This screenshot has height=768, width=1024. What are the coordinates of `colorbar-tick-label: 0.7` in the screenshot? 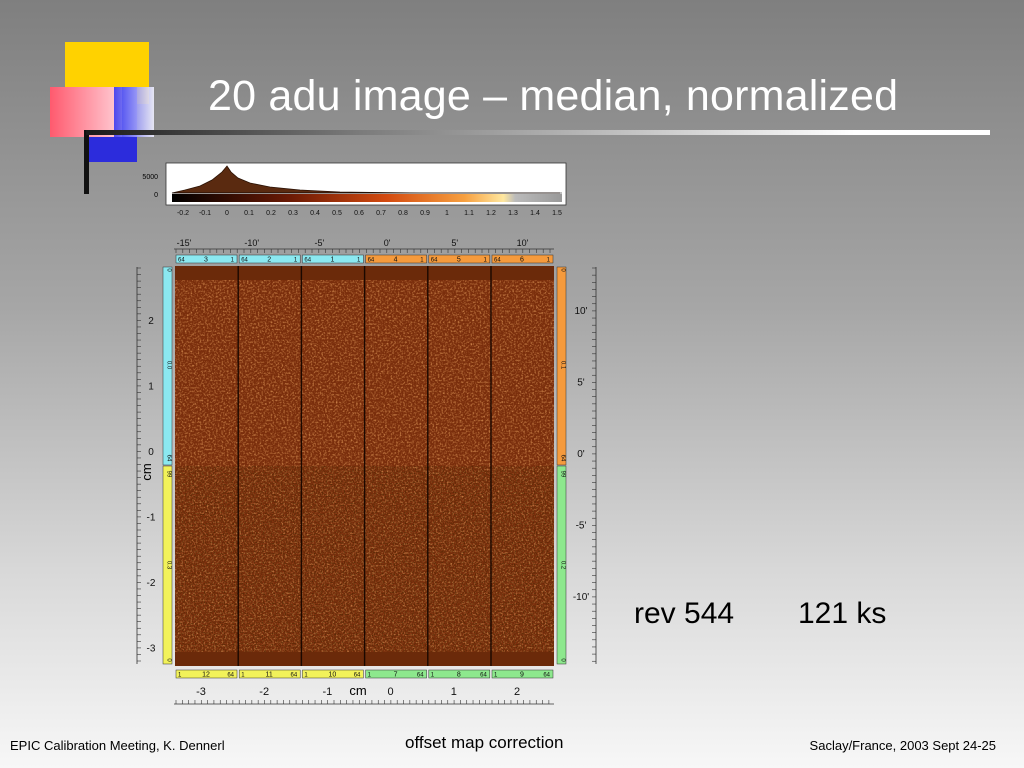 It's located at (381, 213).